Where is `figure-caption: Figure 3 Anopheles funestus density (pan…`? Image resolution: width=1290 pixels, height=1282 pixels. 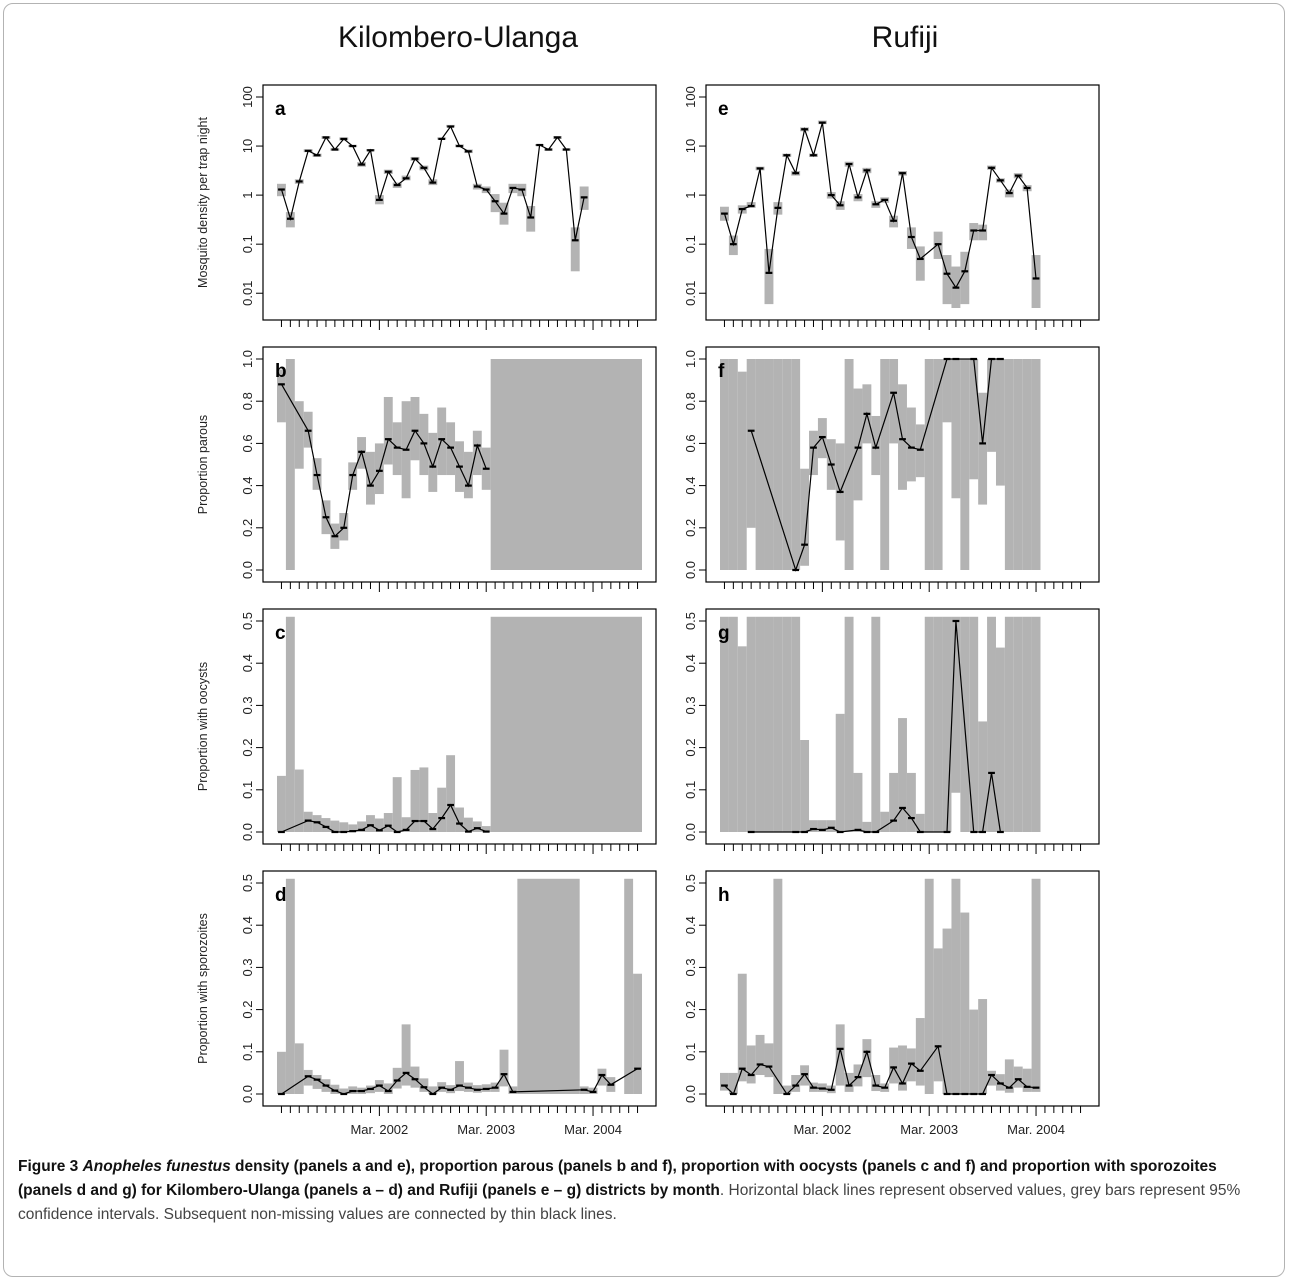
figure-caption: Figure 3 Anopheles funestus density (pan… is located at coordinates (645, 1191).